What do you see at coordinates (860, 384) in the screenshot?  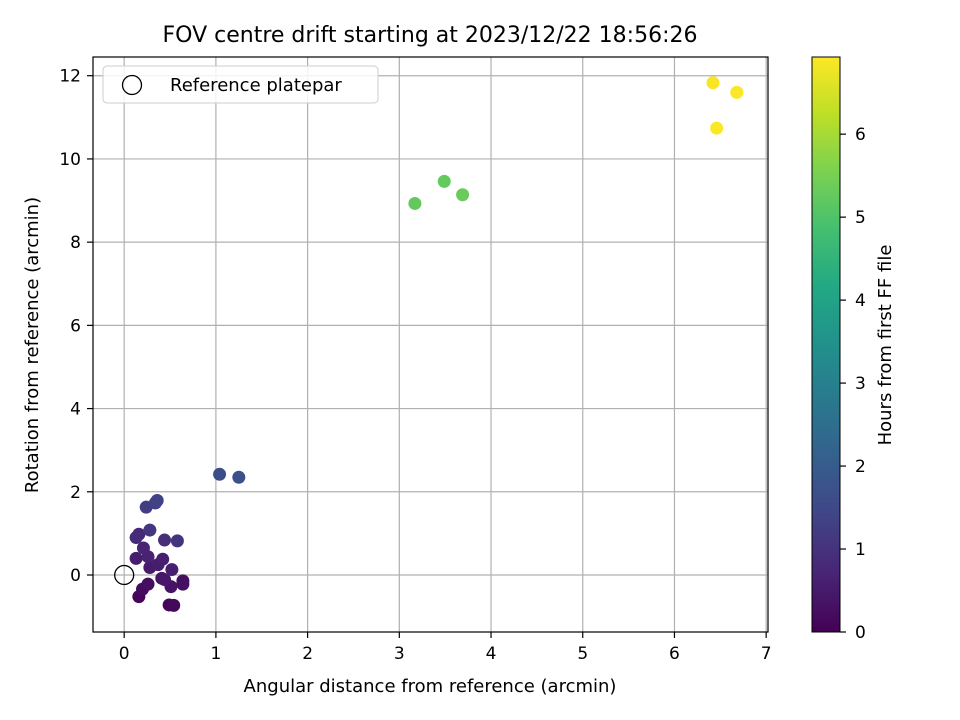 I see `colorbar-tick-label: 3` at bounding box center [860, 384].